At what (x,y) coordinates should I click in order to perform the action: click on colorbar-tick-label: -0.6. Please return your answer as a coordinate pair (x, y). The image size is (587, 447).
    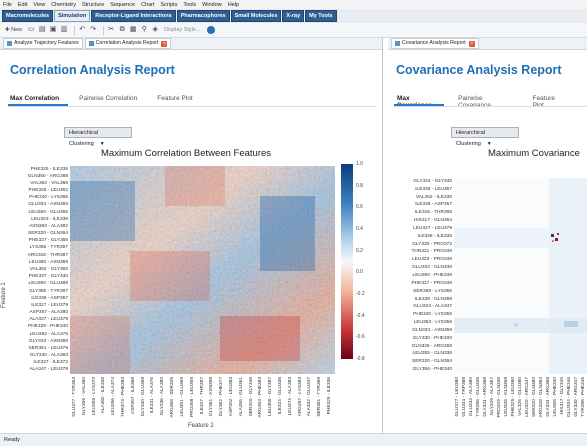
    Looking at the image, I should click on (360, 337).